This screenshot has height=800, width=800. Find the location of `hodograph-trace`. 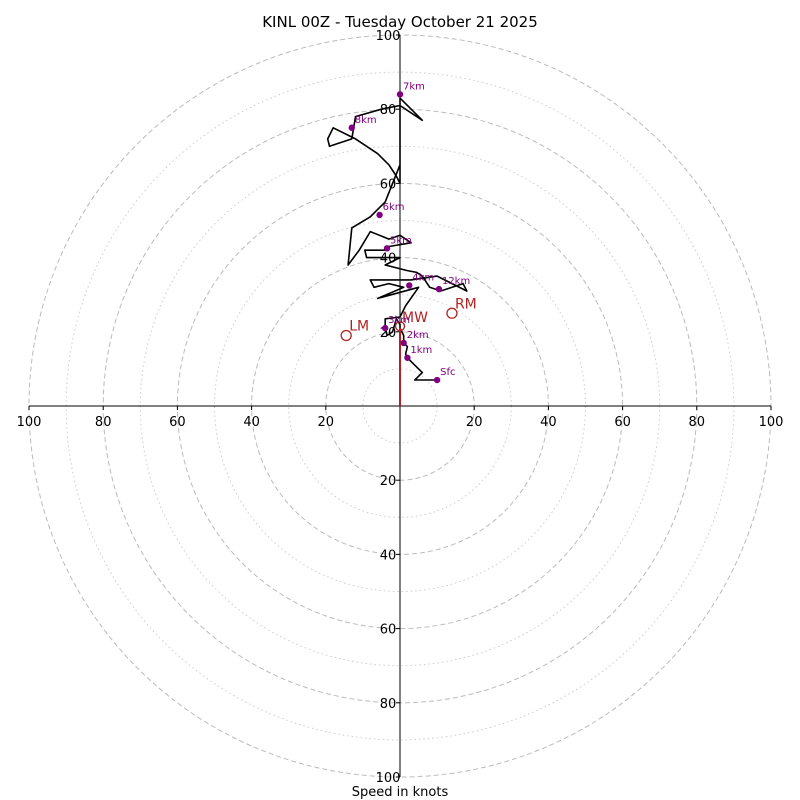

hodograph-trace is located at coordinates (397, 239).